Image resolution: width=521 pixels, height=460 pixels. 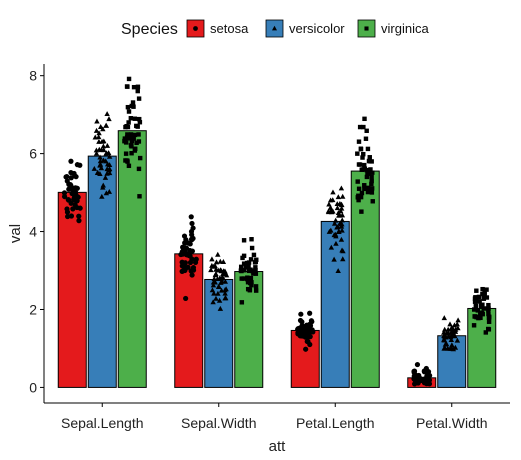 I want to click on bar-virginica-Petal.Length, so click(x=365, y=279).